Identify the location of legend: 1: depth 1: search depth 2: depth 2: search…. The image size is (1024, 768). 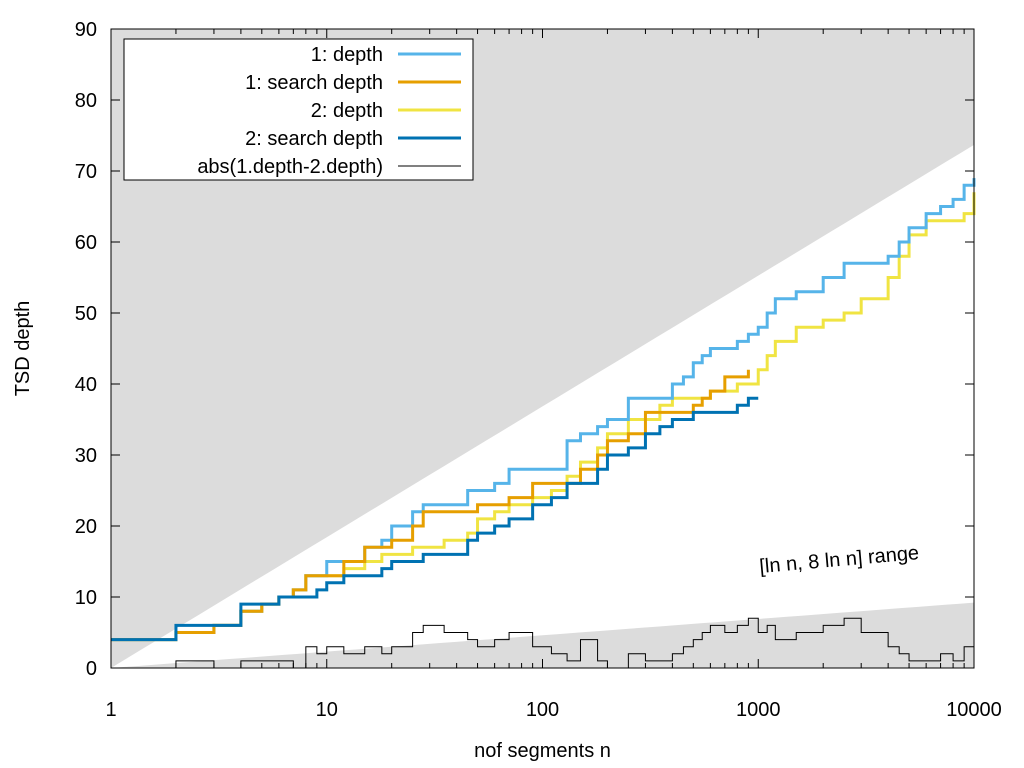
(298, 109).